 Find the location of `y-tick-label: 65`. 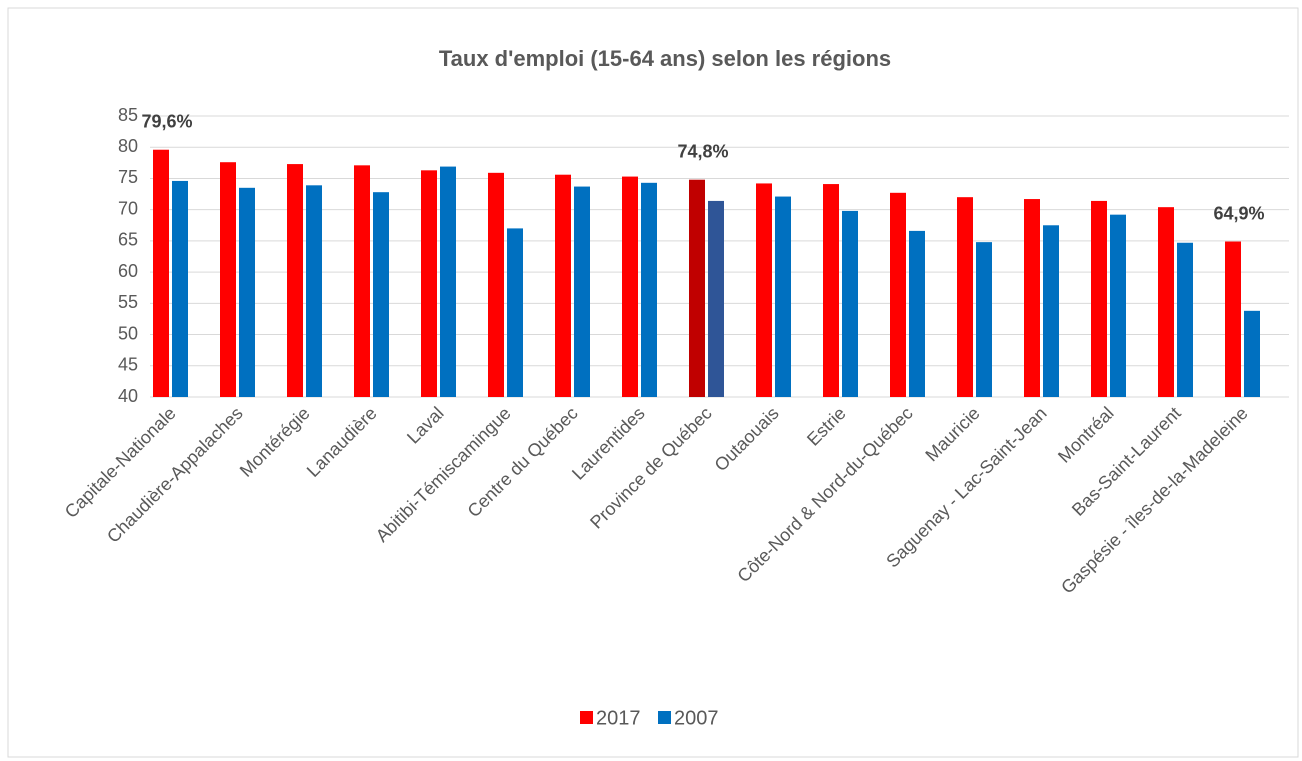

y-tick-label: 65 is located at coordinates (128, 240).